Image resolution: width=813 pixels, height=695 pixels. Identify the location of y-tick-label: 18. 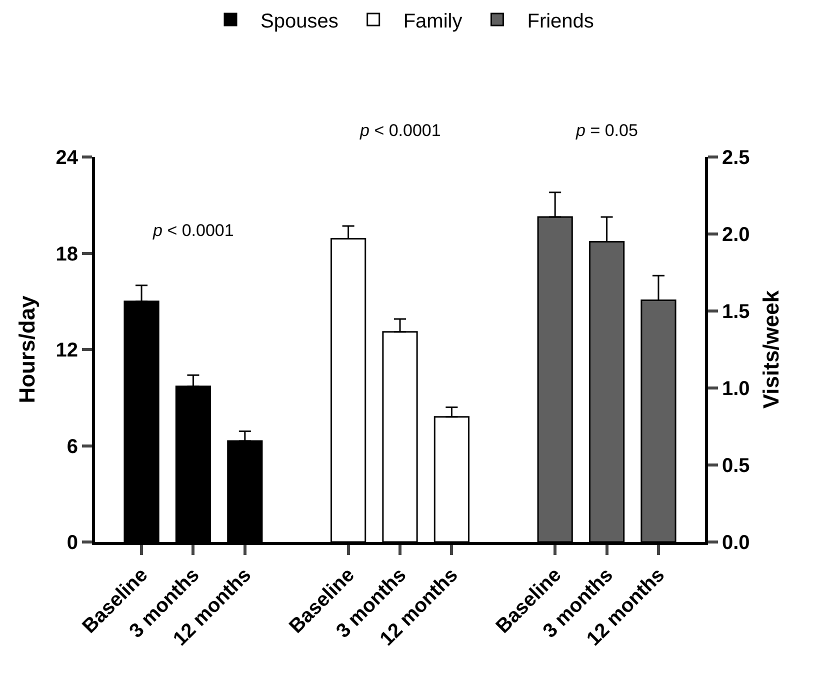
(67, 254).